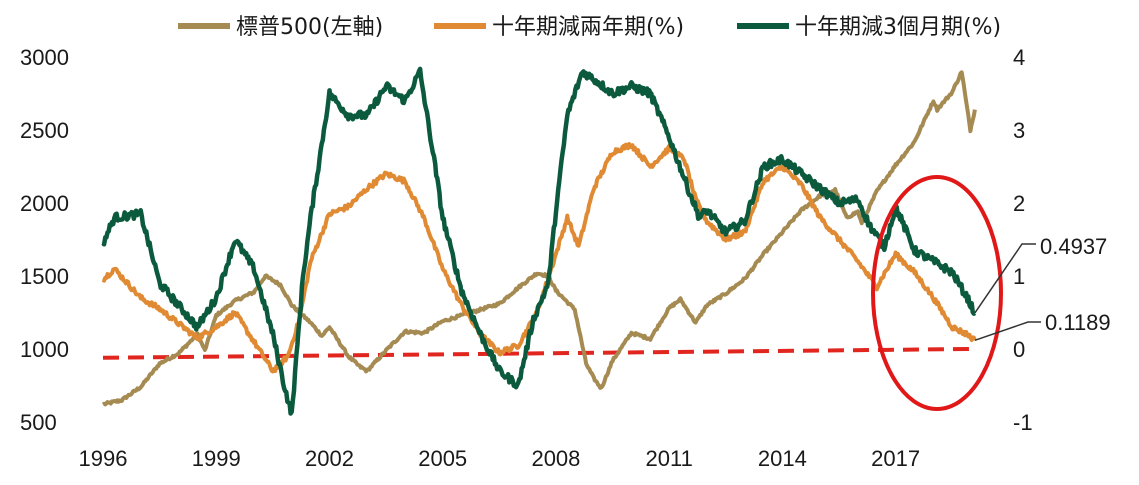 Image resolution: width=1139 pixels, height=485 pixels. Describe the element at coordinates (898, 27) in the screenshot. I see `legend-label: 十年期減3個月期(%)` at that location.